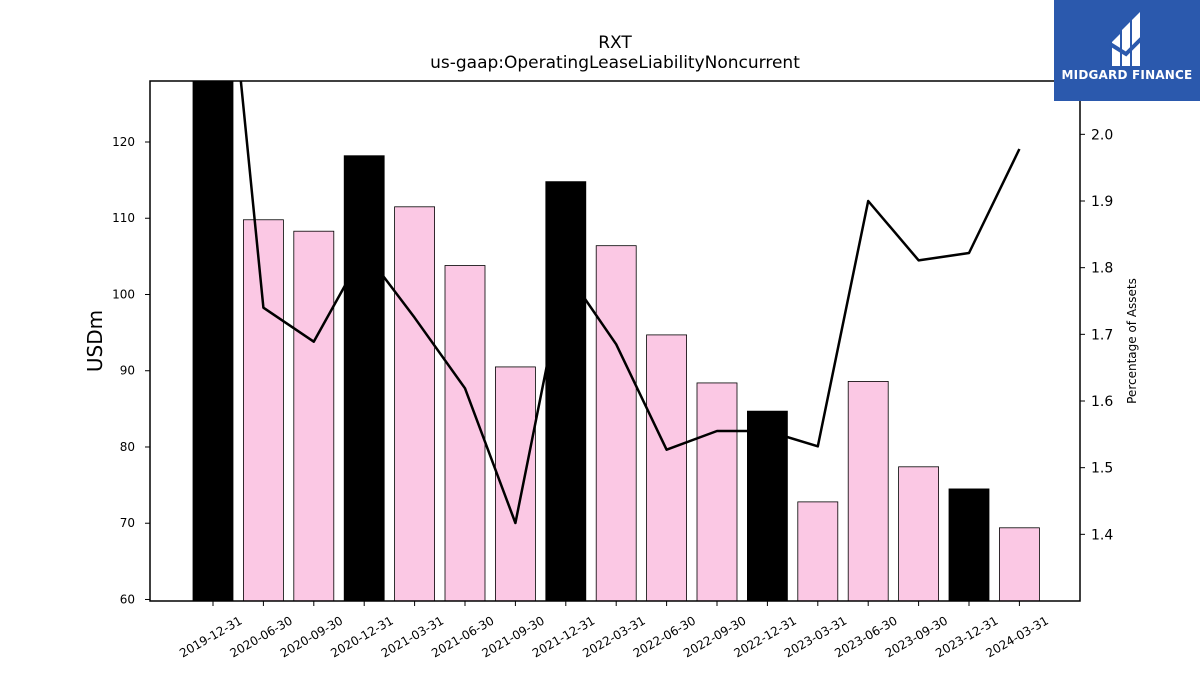  Describe the element at coordinates (123, 294) in the screenshot. I see `y-tick-label: 100` at that location.